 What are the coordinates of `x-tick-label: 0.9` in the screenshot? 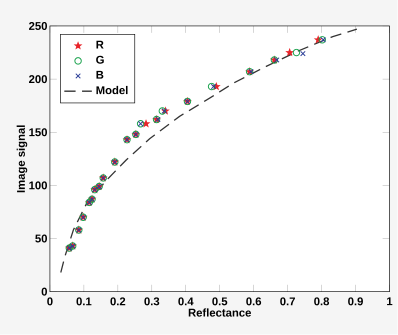 It's located at (355, 302).